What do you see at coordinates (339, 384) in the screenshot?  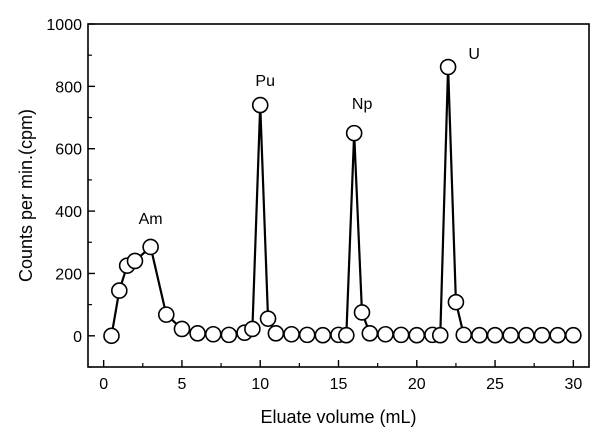 I see `x-tick-label: 15` at bounding box center [339, 384].